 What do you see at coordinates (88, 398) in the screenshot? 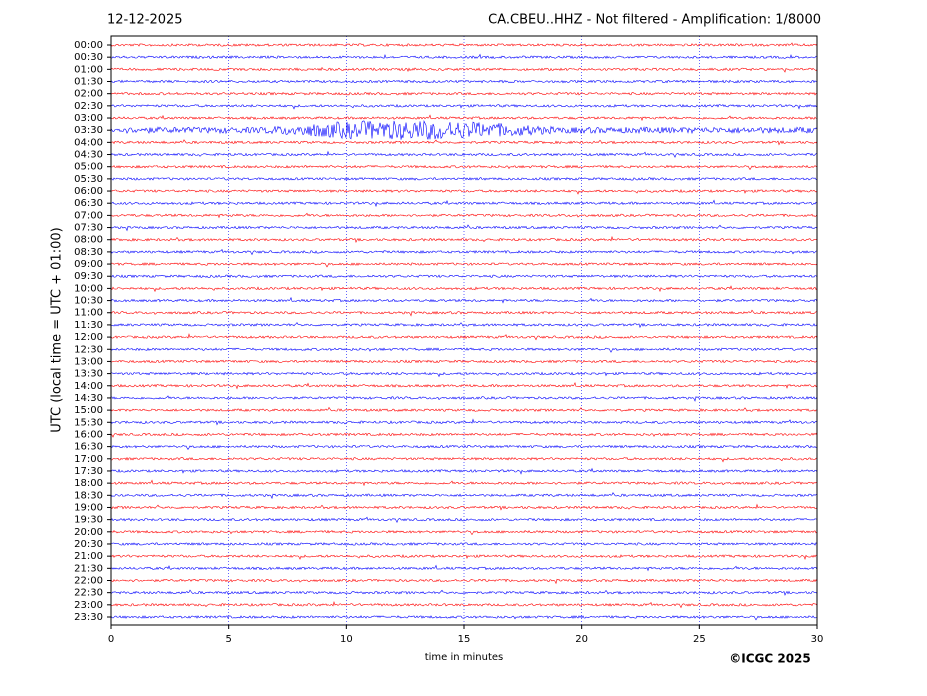
I see `y-tick-label: 14:30` at bounding box center [88, 398].